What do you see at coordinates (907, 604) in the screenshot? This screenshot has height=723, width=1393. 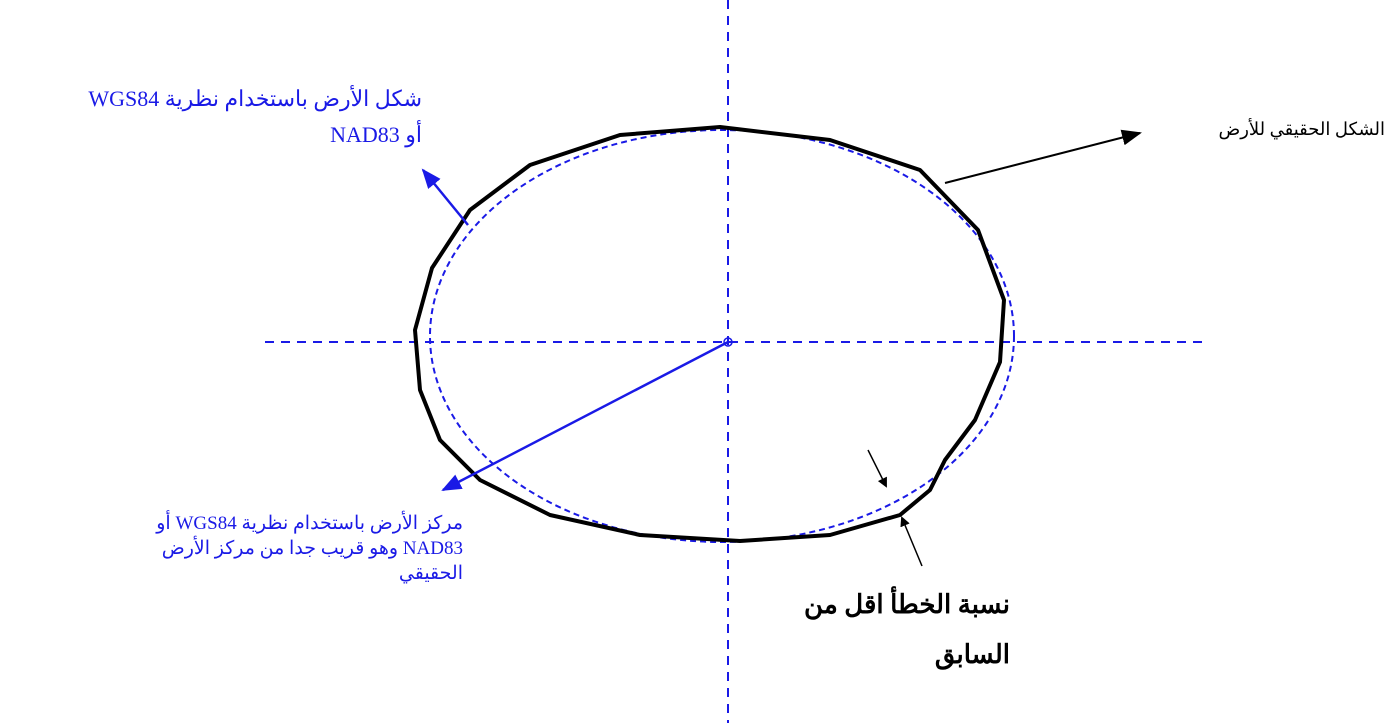 I see `text-line: نسبة الخطأ اقل من` at bounding box center [907, 604].